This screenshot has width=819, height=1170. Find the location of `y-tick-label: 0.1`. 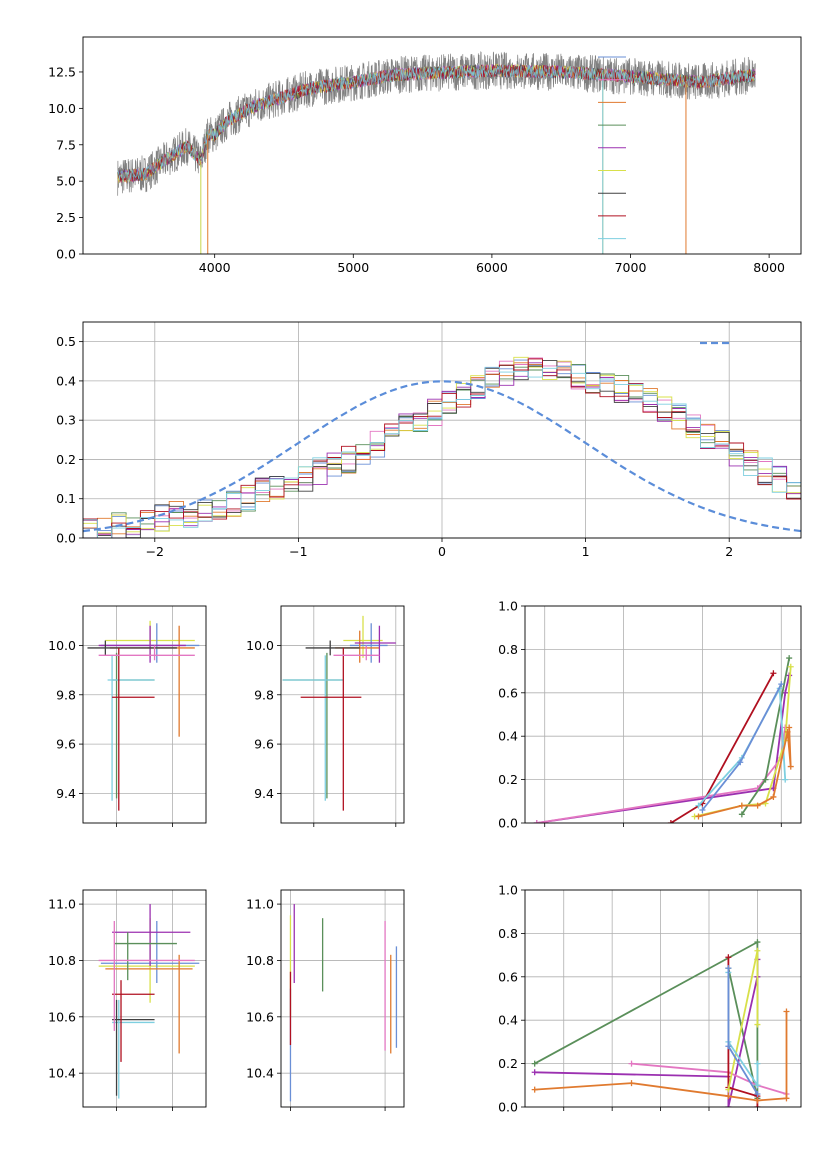

y-tick-label: 0.1 is located at coordinates (66, 498).